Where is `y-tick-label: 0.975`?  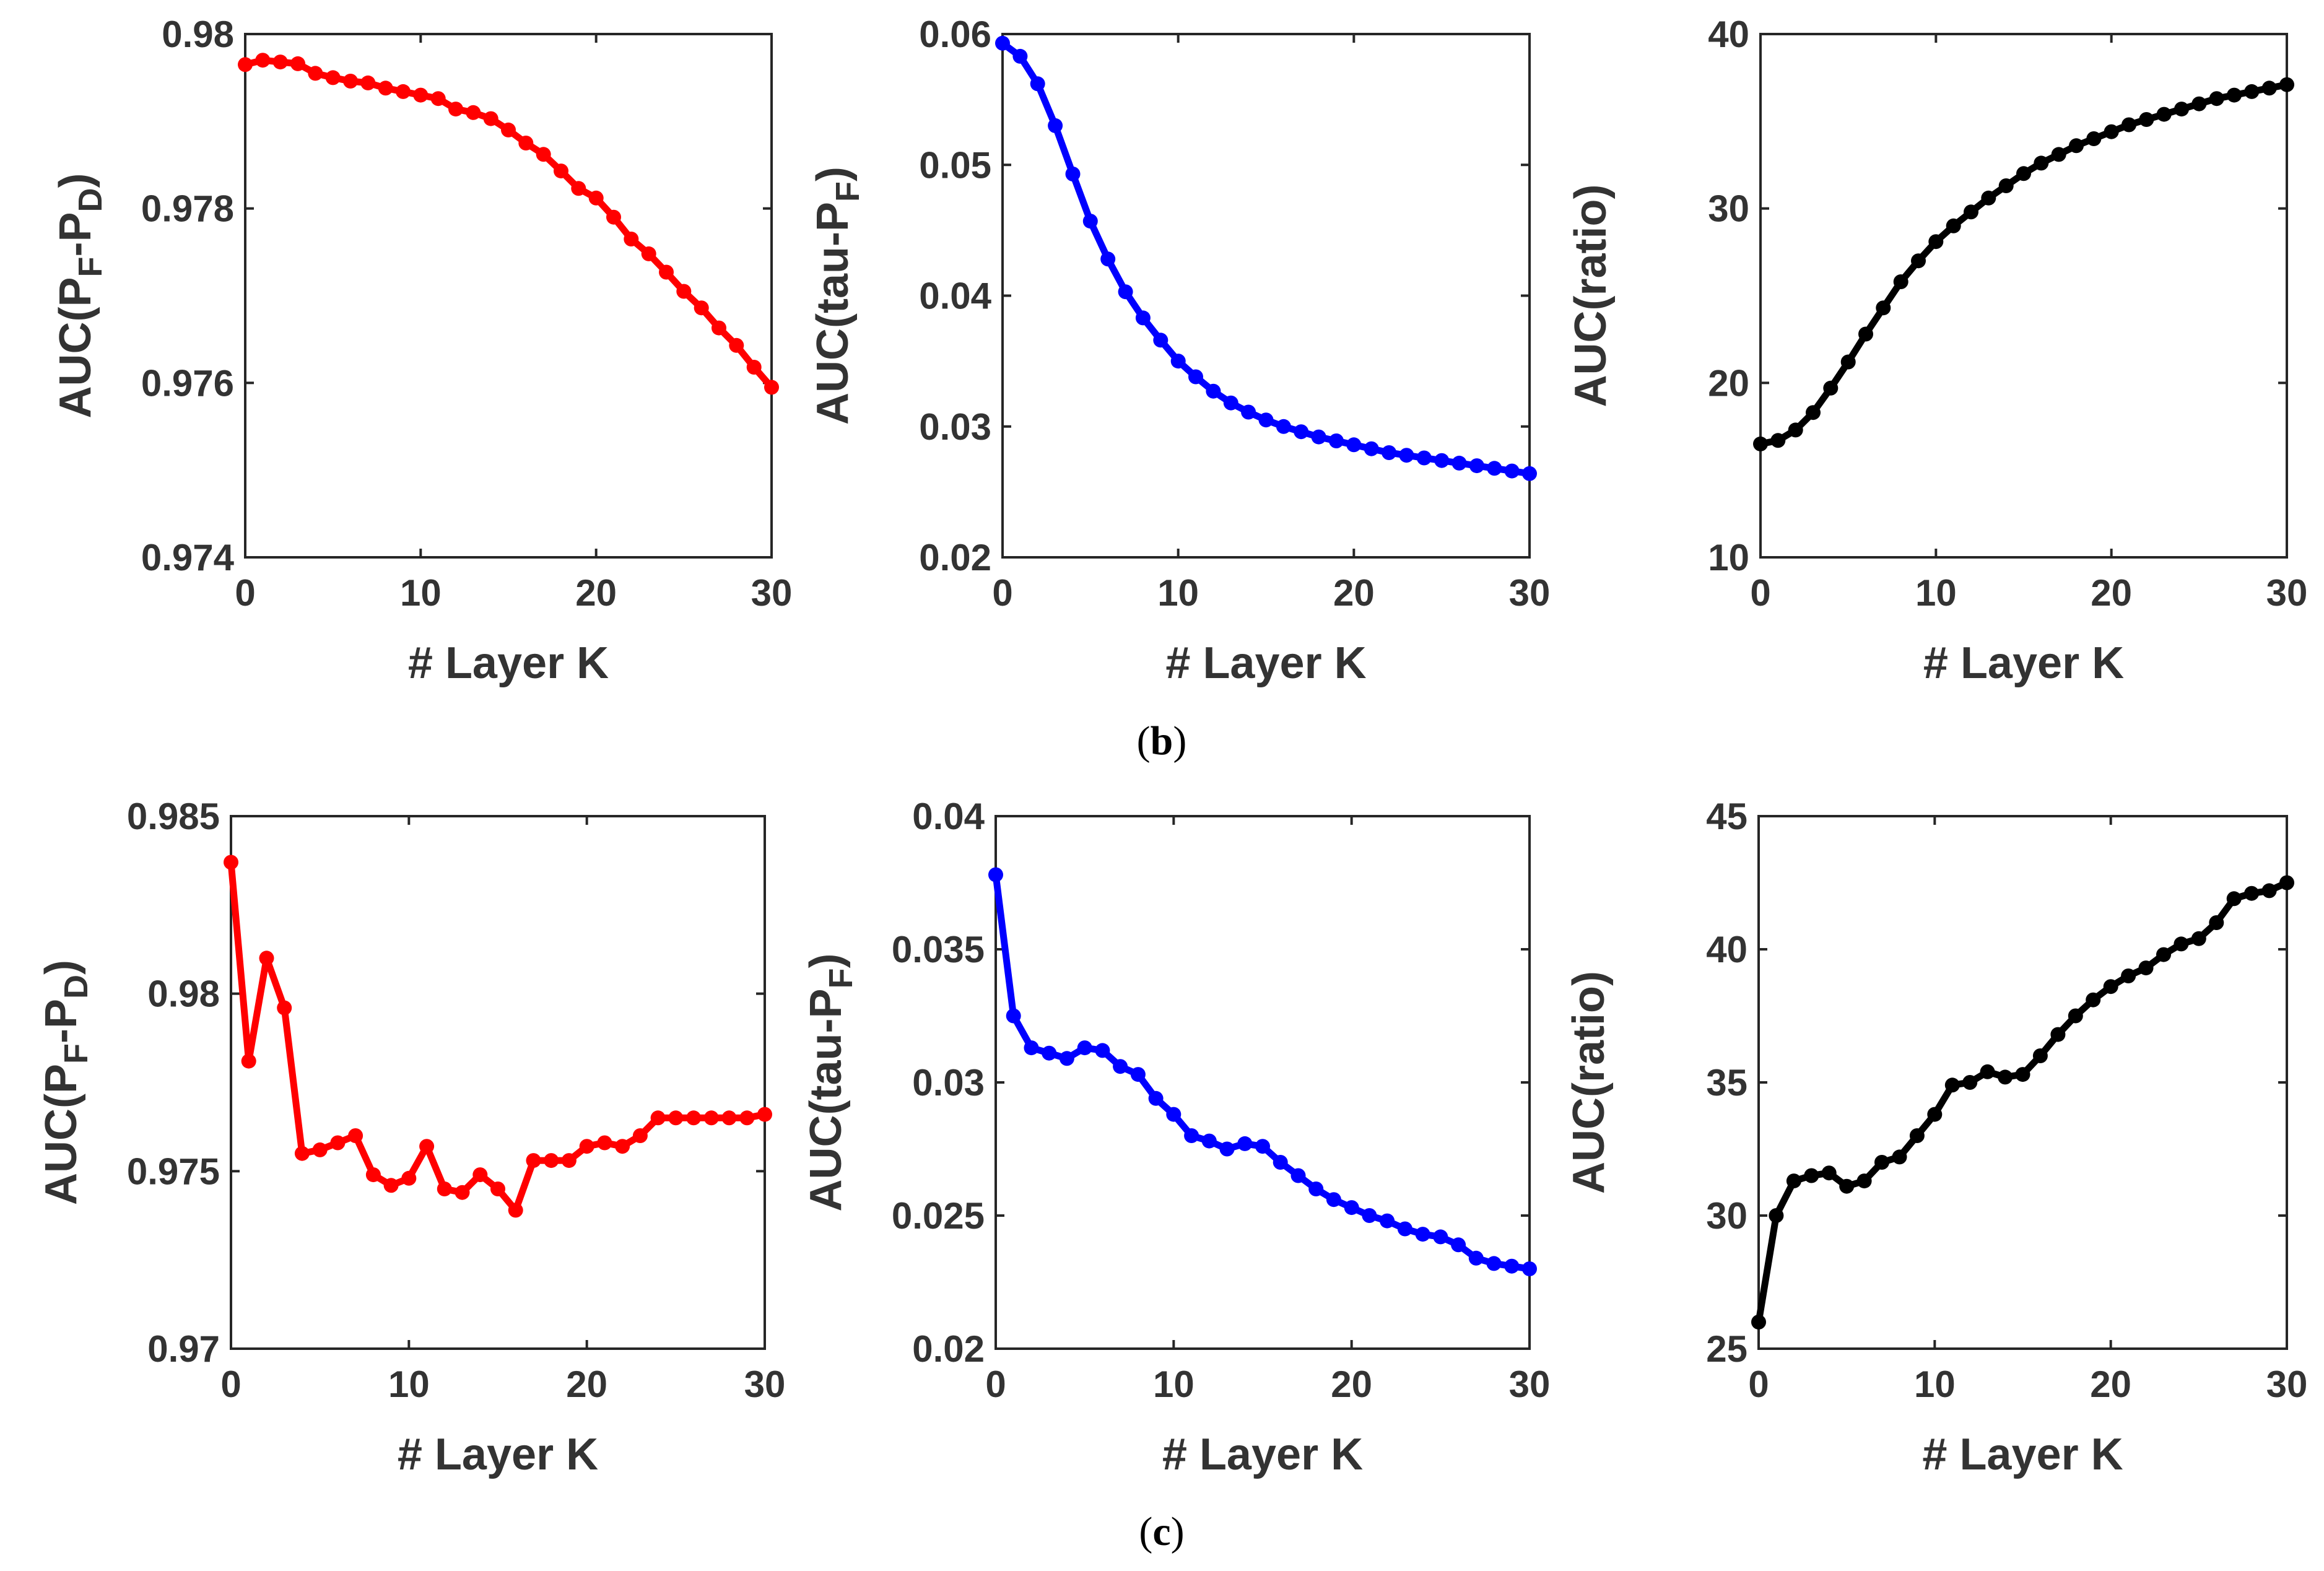 y-tick-label: 0.975 is located at coordinates (174, 1171).